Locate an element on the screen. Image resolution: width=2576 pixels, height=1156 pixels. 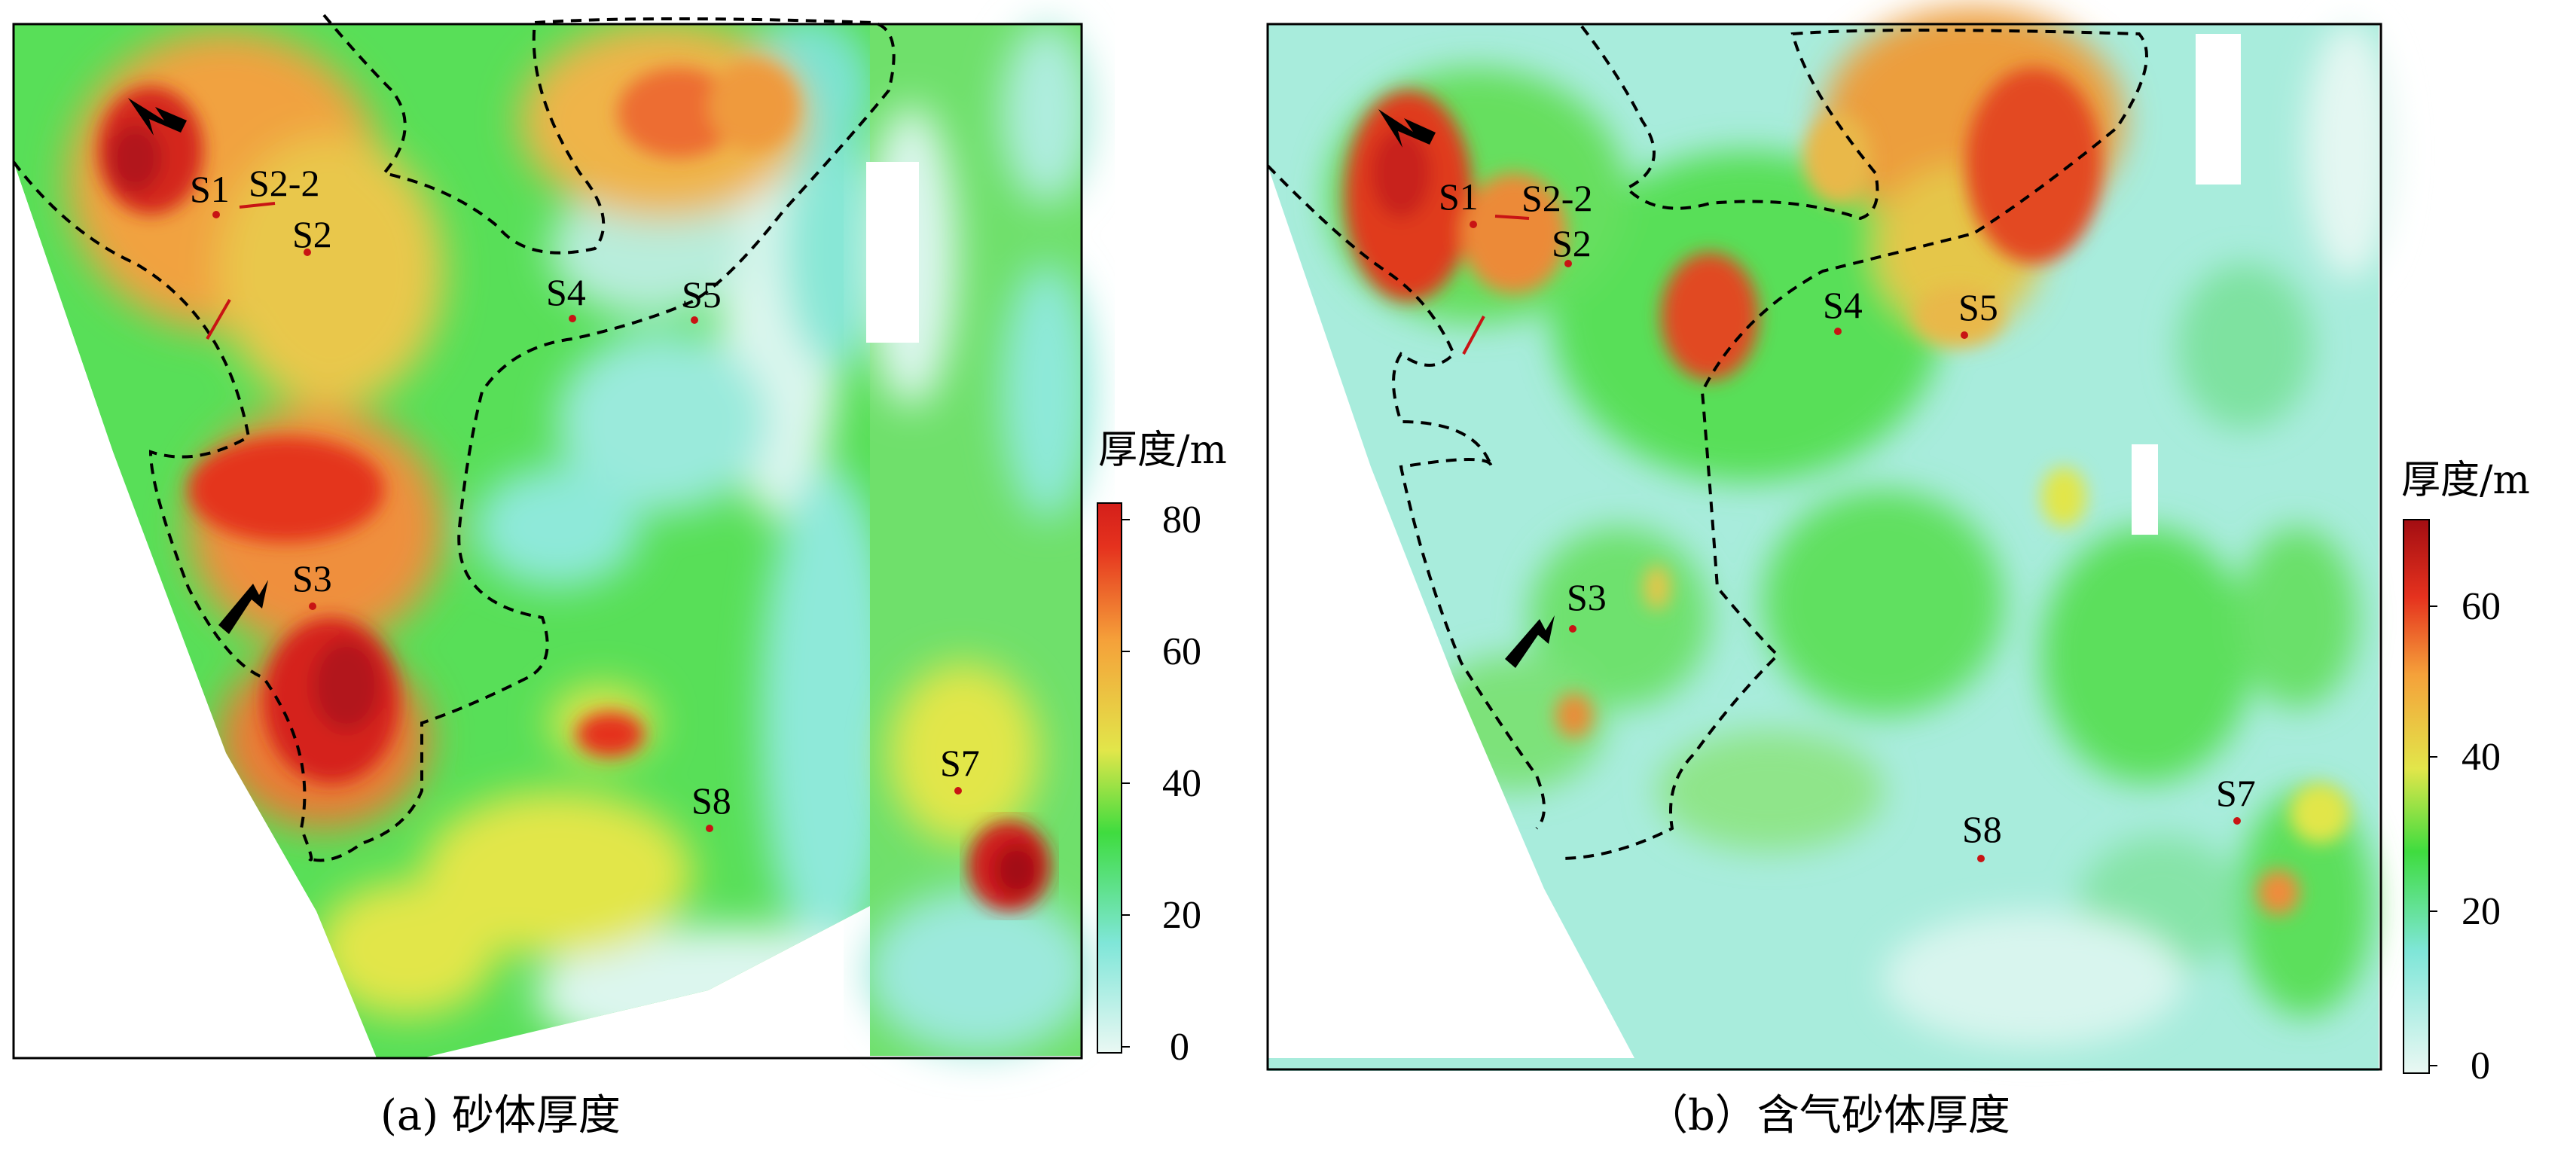
no-data-area-b is located at coordinates (1451, 612).